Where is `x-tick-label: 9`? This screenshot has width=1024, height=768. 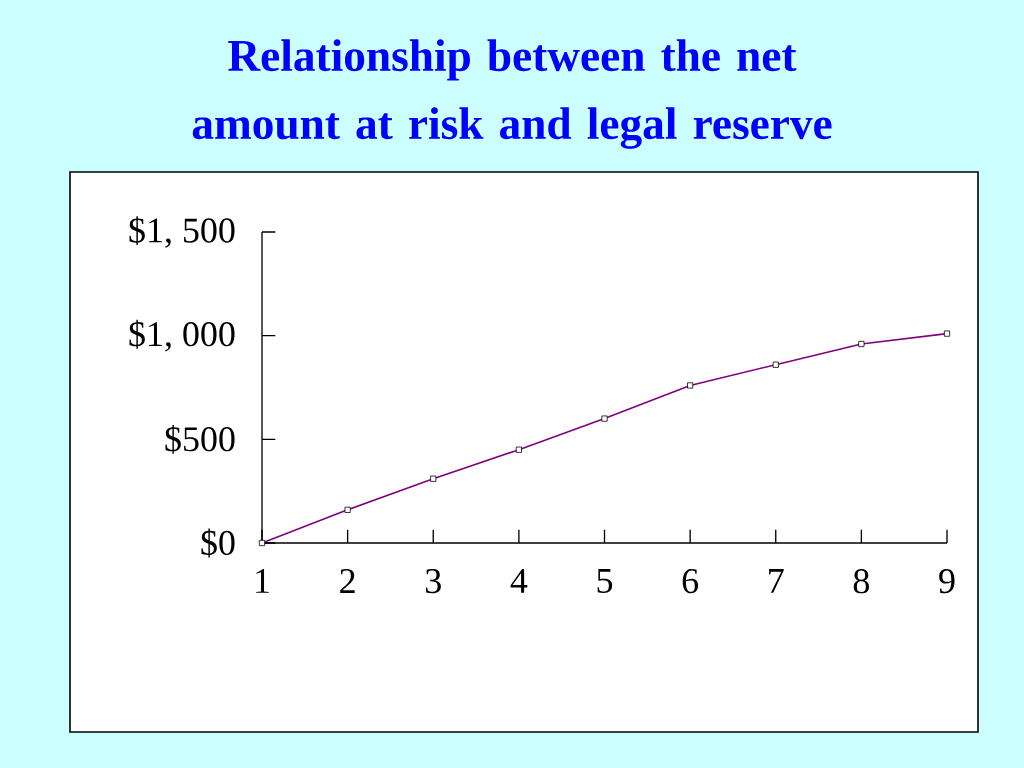 x-tick-label: 9 is located at coordinates (947, 581).